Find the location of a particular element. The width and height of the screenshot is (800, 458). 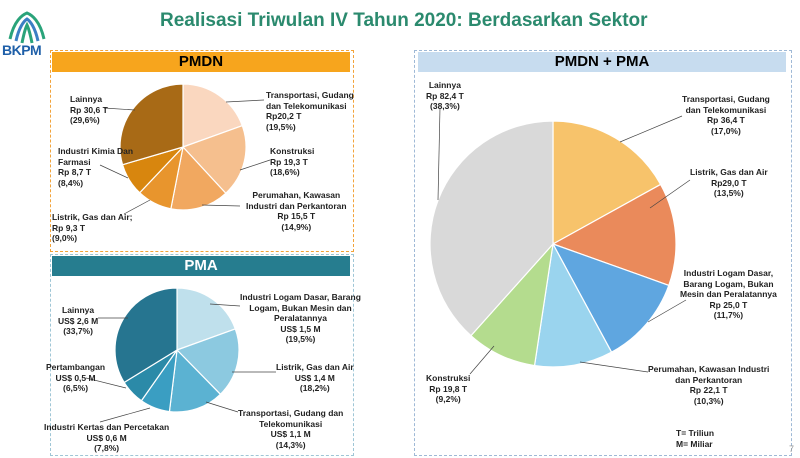

note-miliar: M= Miliar is located at coordinates (694, 444).